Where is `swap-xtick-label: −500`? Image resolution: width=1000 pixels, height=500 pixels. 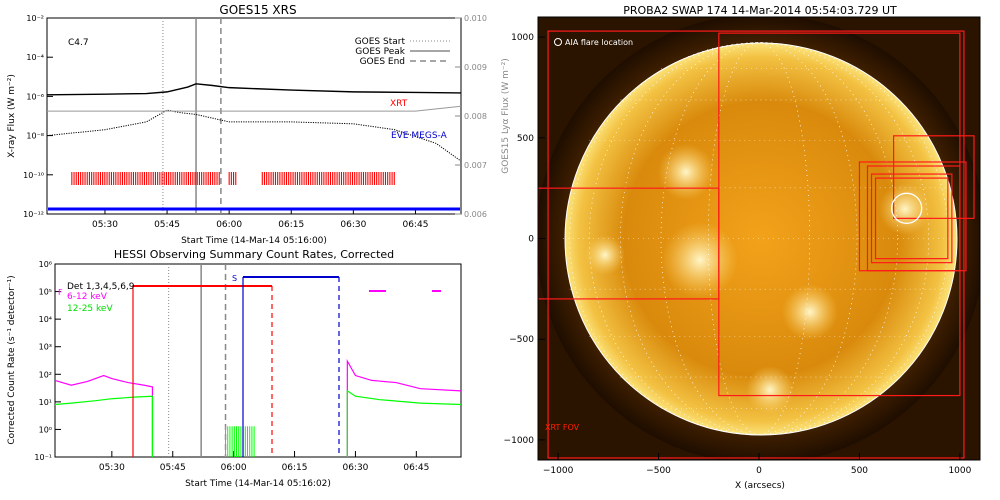
swap-xtick-label: −500 is located at coordinates (658, 471).